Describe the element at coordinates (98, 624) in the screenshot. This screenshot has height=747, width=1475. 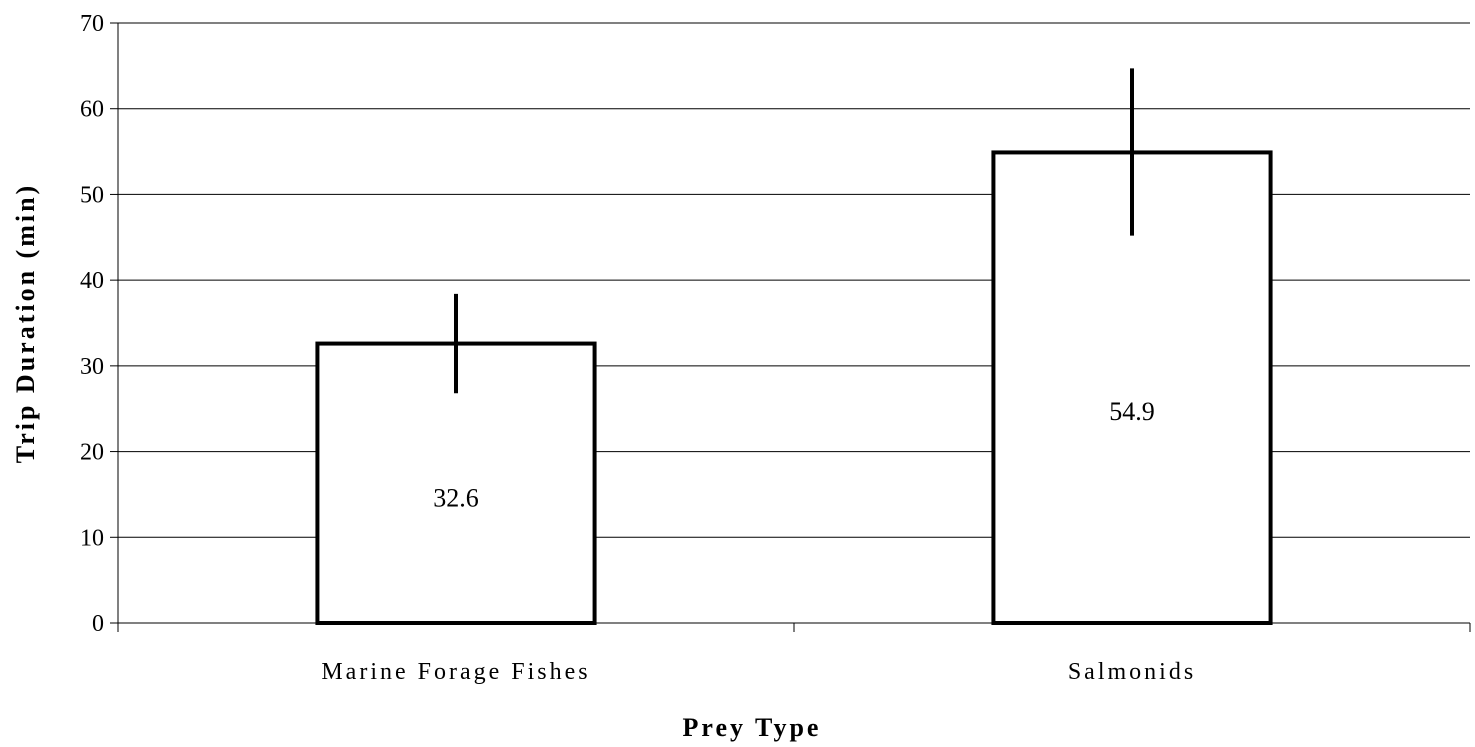
I see `y-tick-label: 0` at that location.